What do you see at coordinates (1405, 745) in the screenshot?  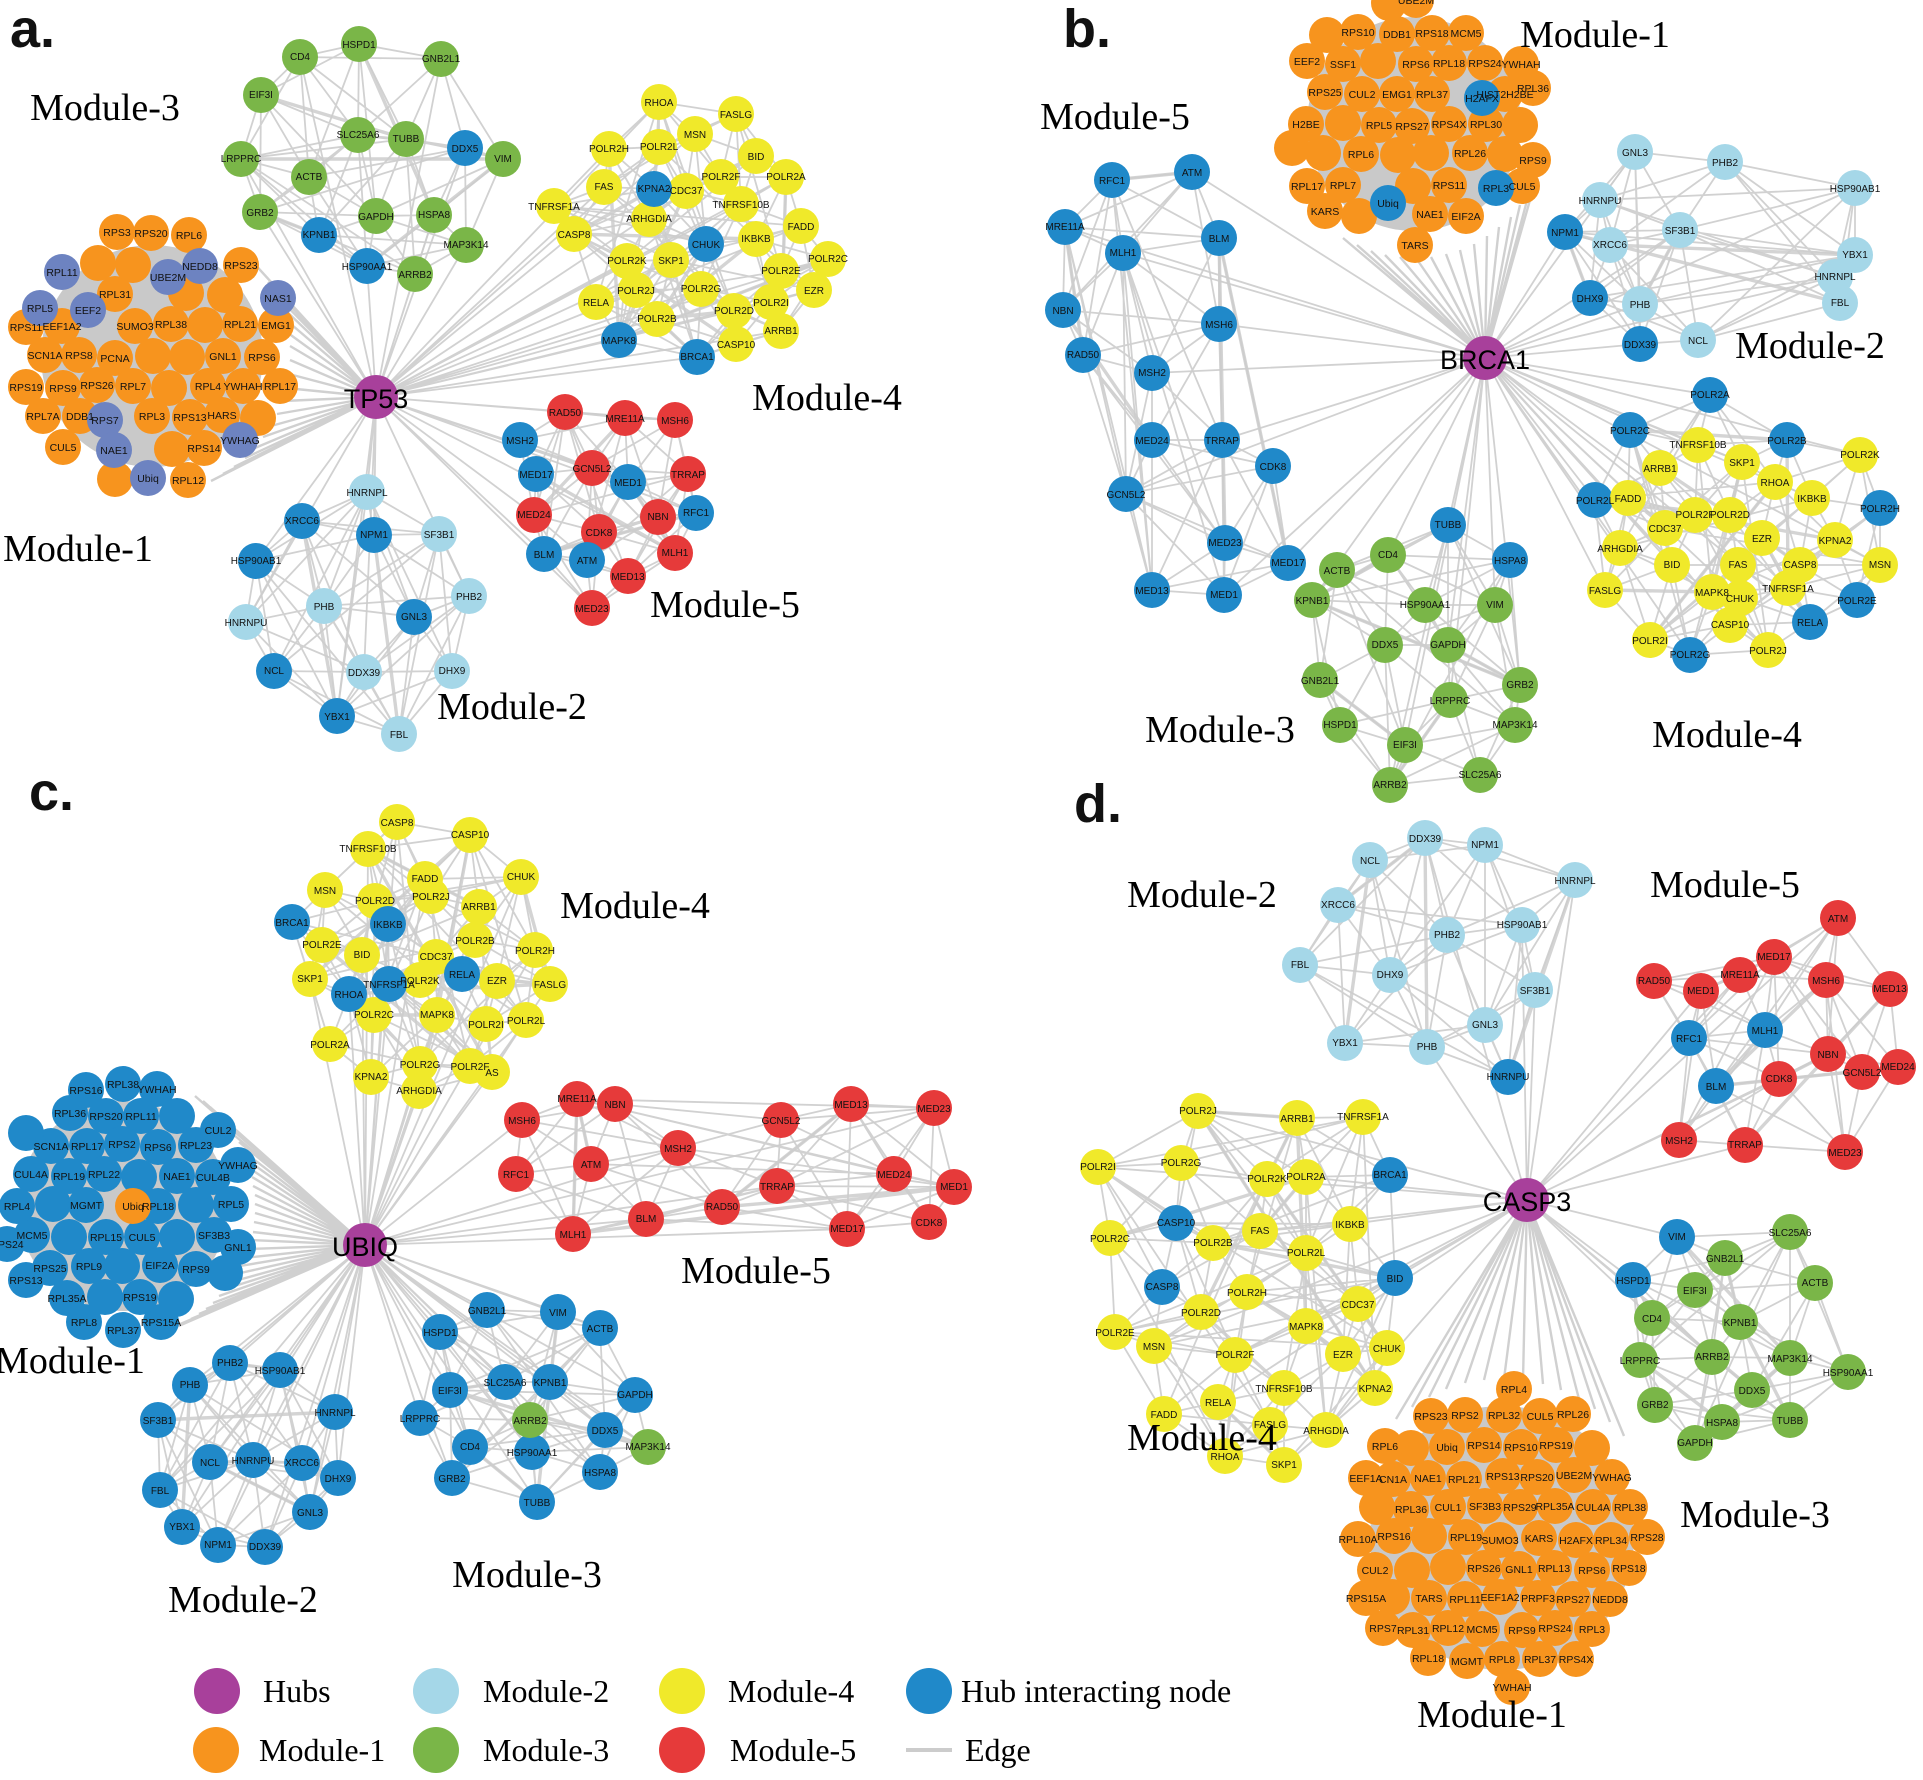 I see `svg-text: EIF3I` at bounding box center [1405, 745].